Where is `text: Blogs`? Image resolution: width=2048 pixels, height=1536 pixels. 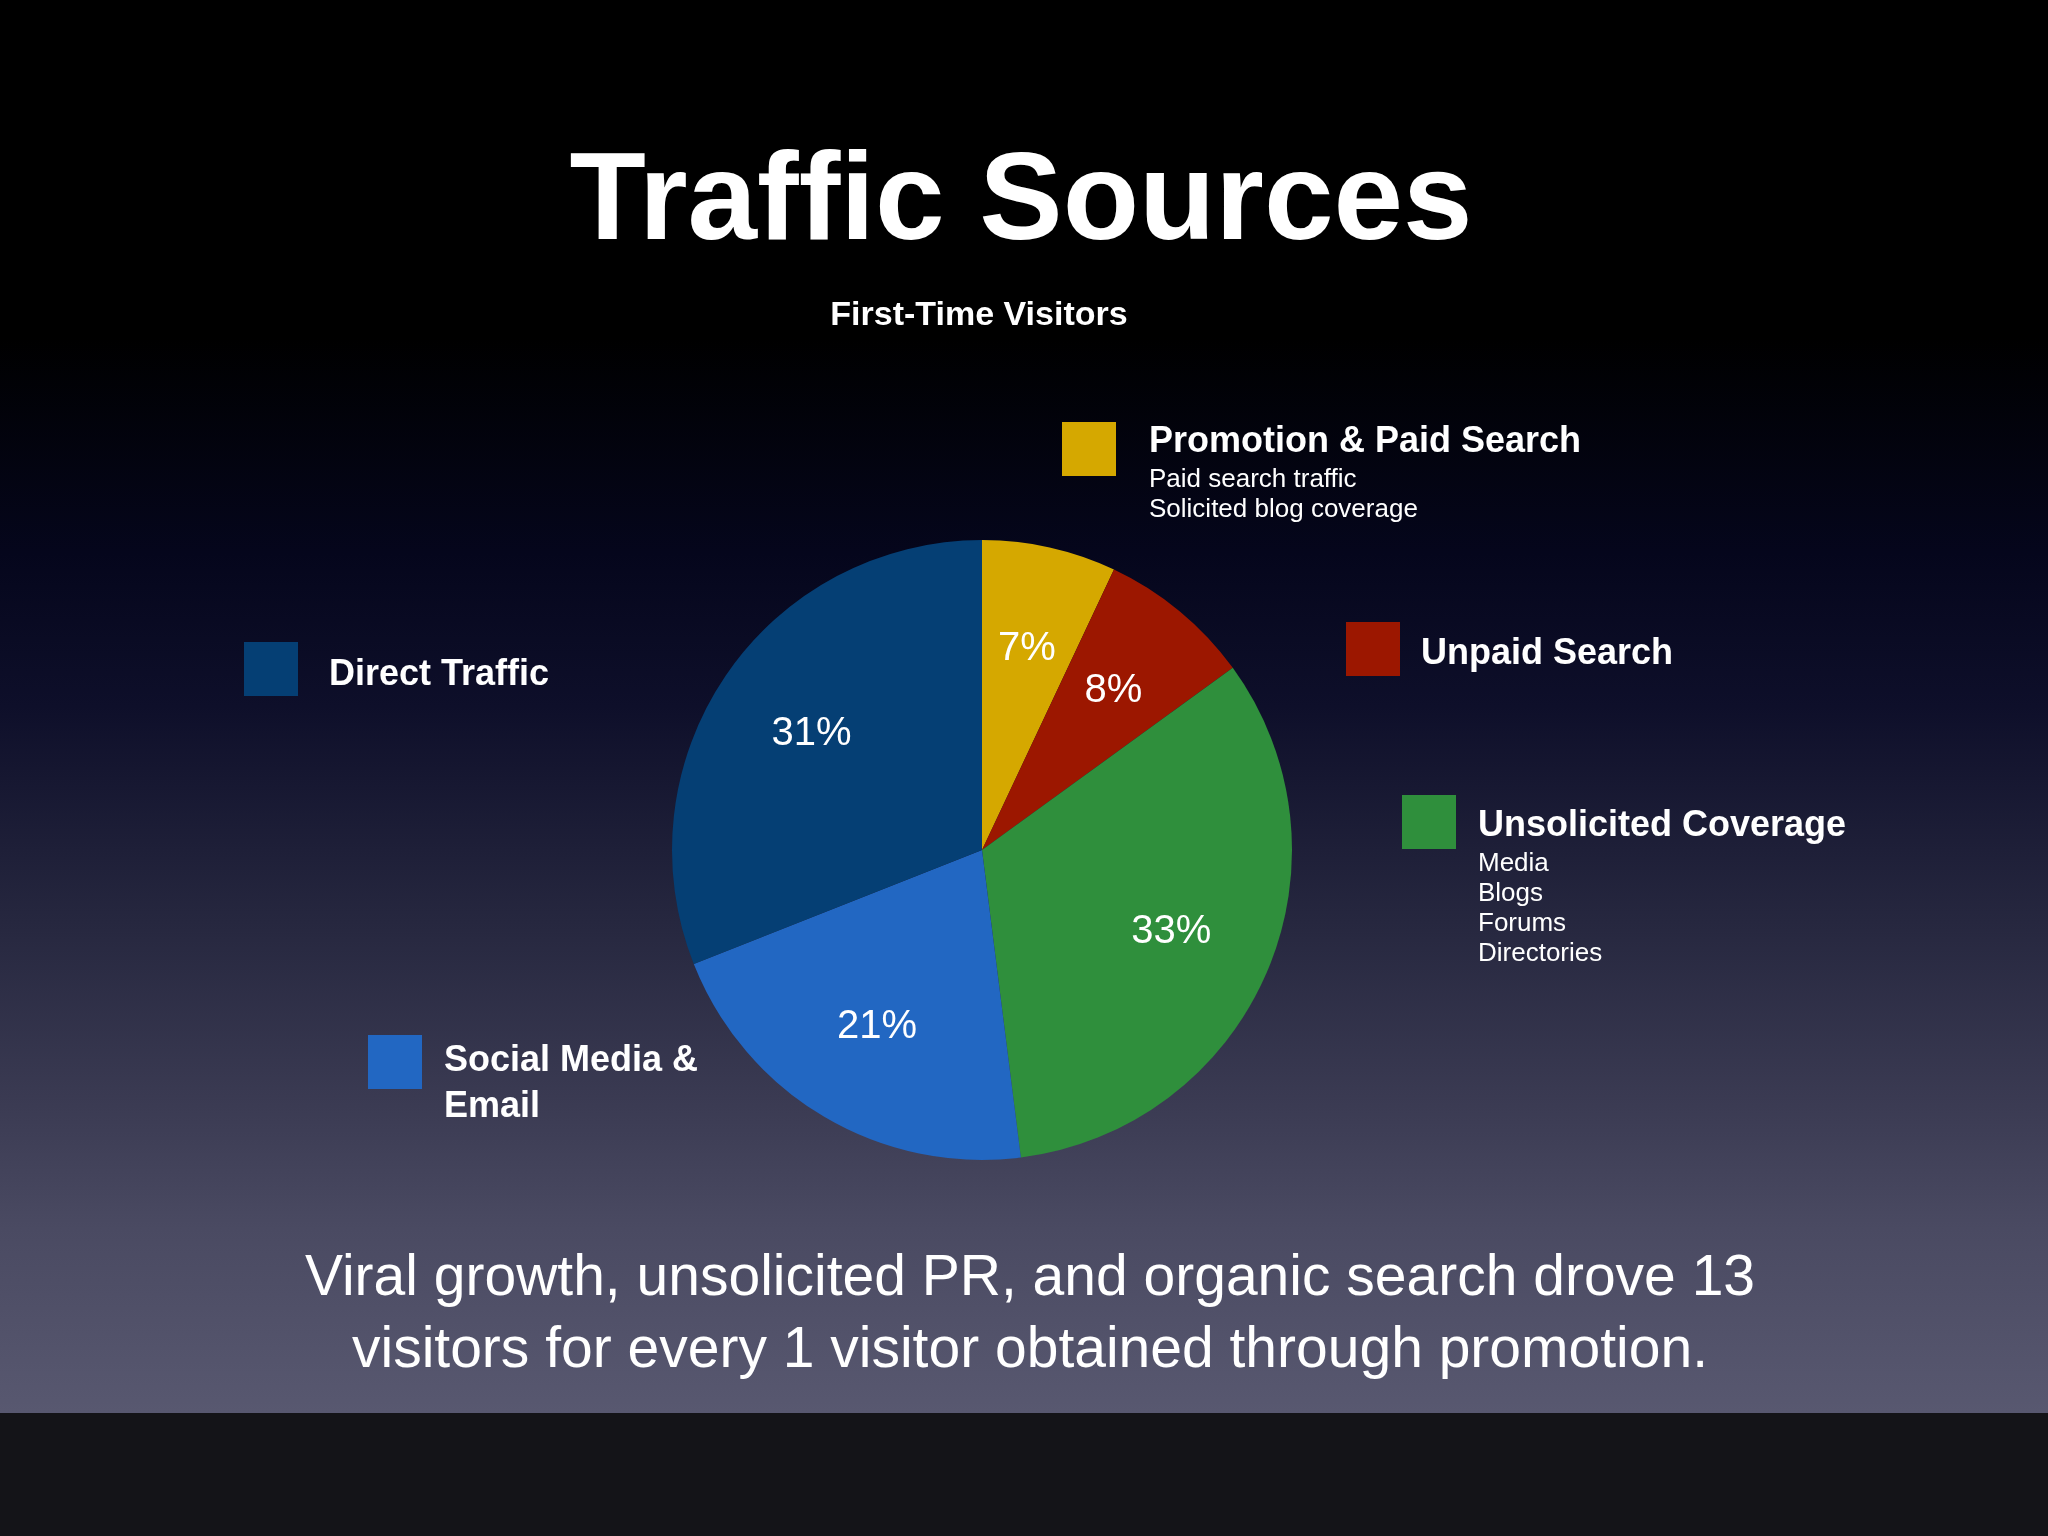
text: Blogs is located at coordinates (1511, 892).